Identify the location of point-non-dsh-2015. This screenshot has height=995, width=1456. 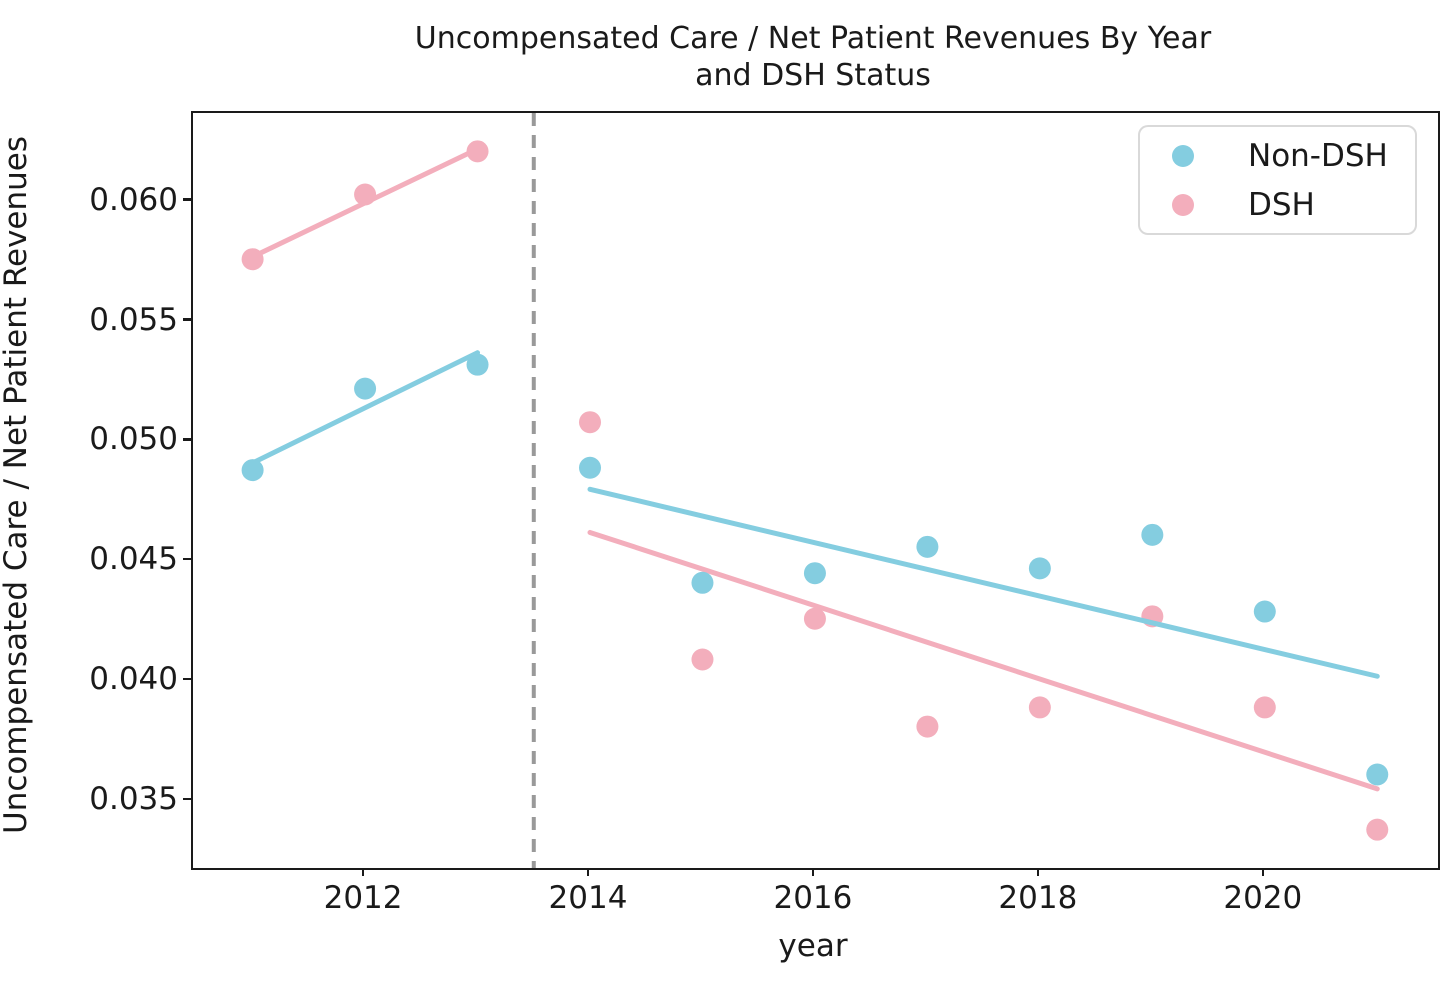
(702, 582).